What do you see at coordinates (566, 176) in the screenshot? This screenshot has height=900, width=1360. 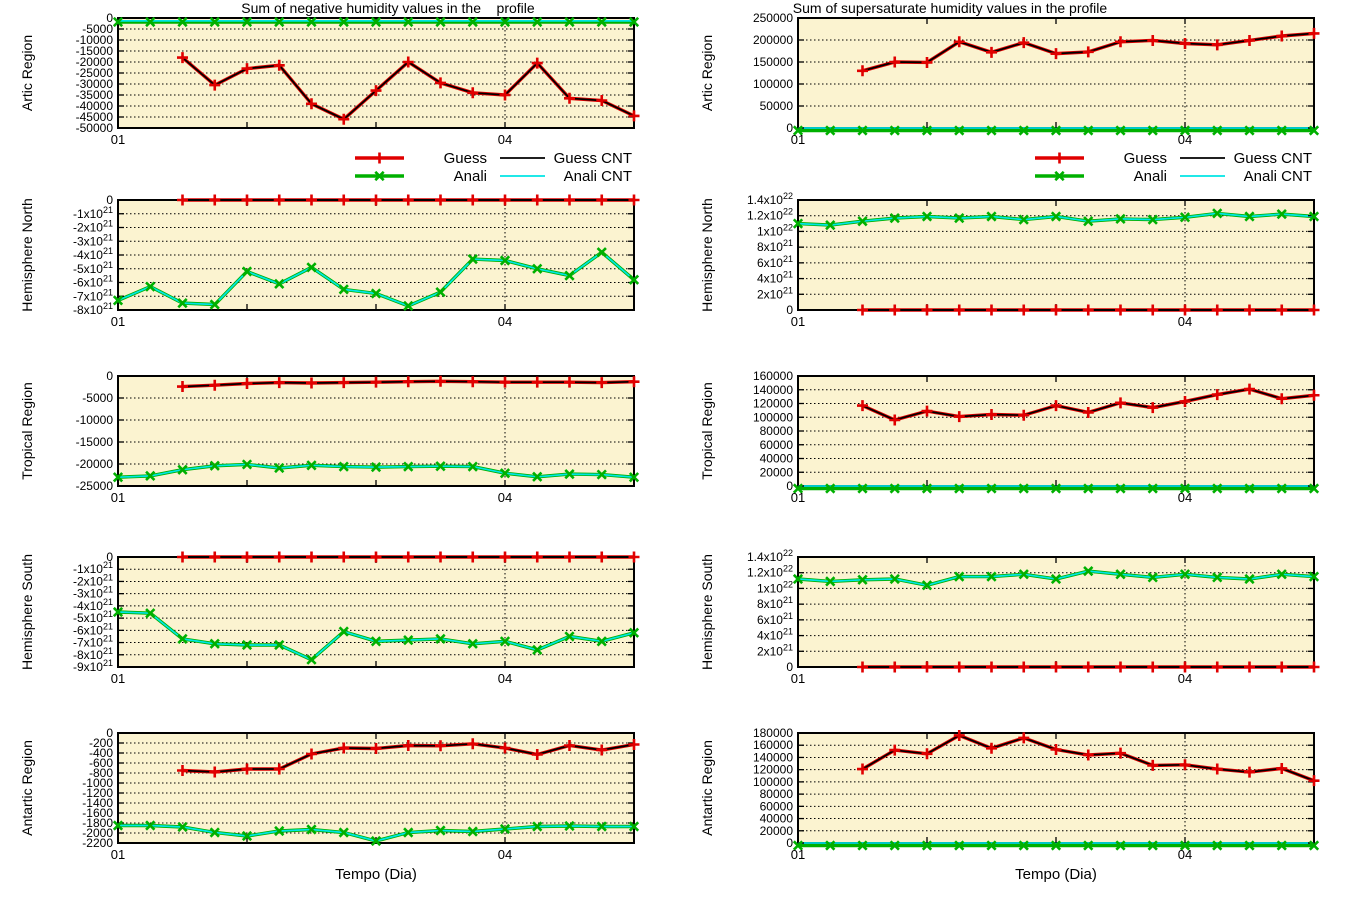 I see `legend-item-anali_cnt: Anali CNT` at bounding box center [566, 176].